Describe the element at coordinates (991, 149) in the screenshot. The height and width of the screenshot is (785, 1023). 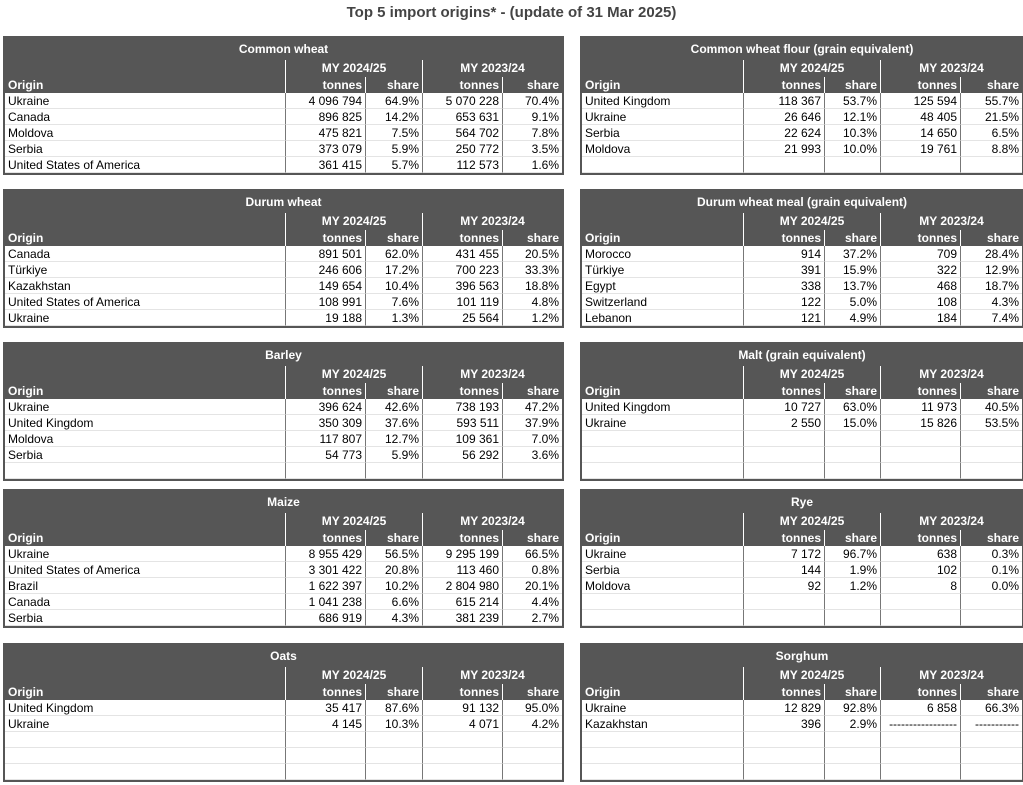
I see `table-cell: 8.8%` at that location.